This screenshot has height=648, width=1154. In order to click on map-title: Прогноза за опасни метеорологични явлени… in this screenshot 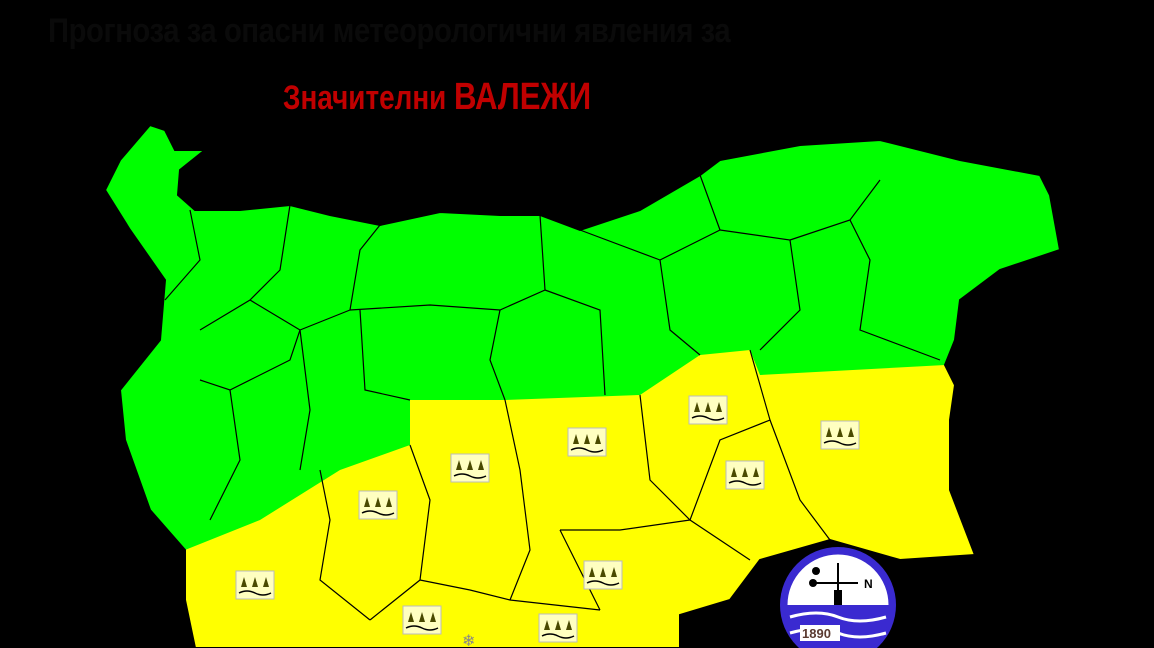, I will do `click(389, 31)`.